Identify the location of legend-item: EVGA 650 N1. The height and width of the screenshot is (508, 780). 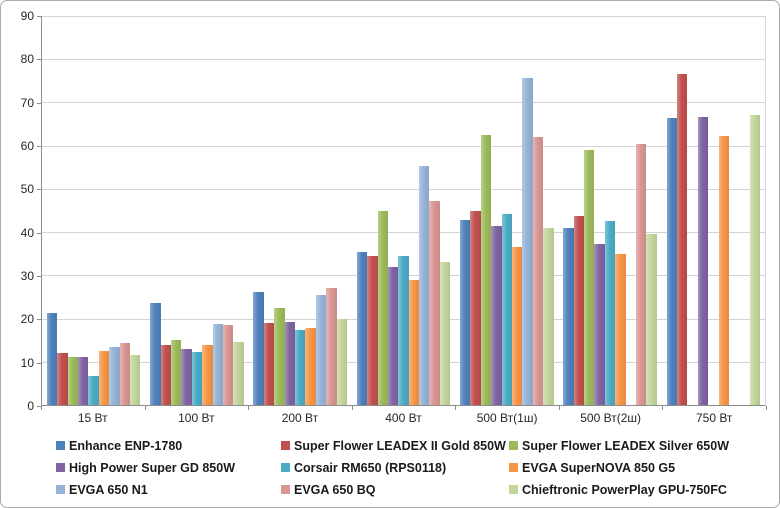
(168, 489).